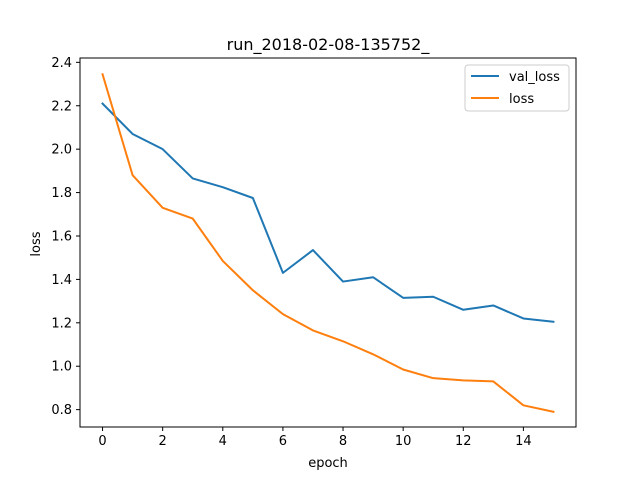 The height and width of the screenshot is (480, 640). Describe the element at coordinates (61, 280) in the screenshot. I see `y-tick-label: 1.4` at that location.